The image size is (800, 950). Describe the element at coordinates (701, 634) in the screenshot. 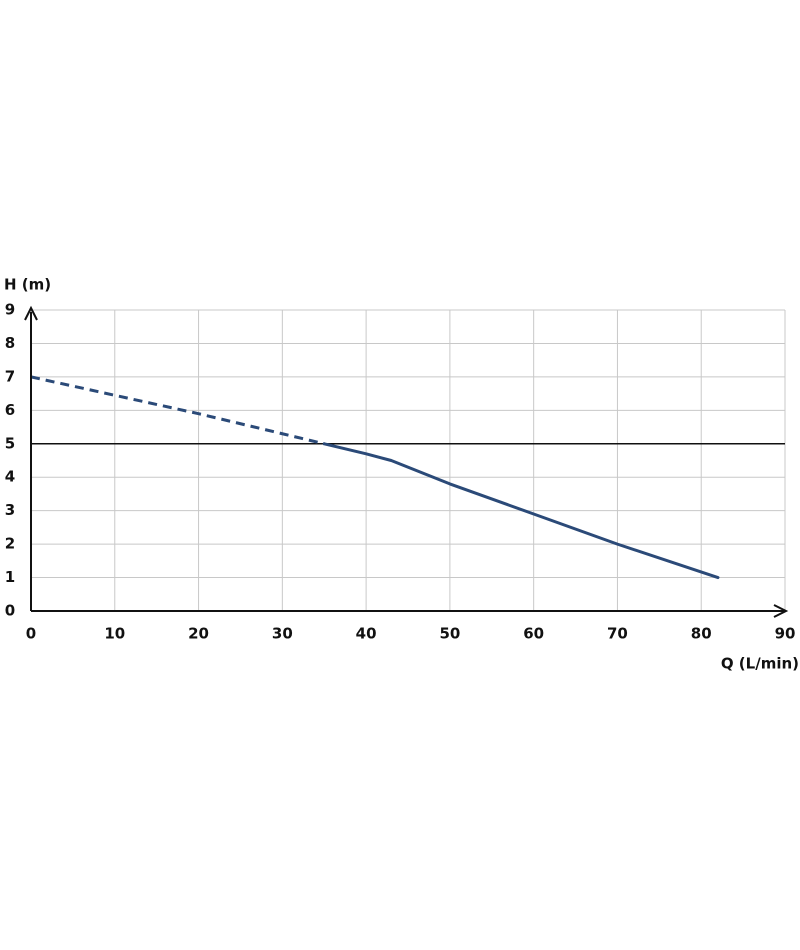

I see `x-tick-label: 80` at that location.